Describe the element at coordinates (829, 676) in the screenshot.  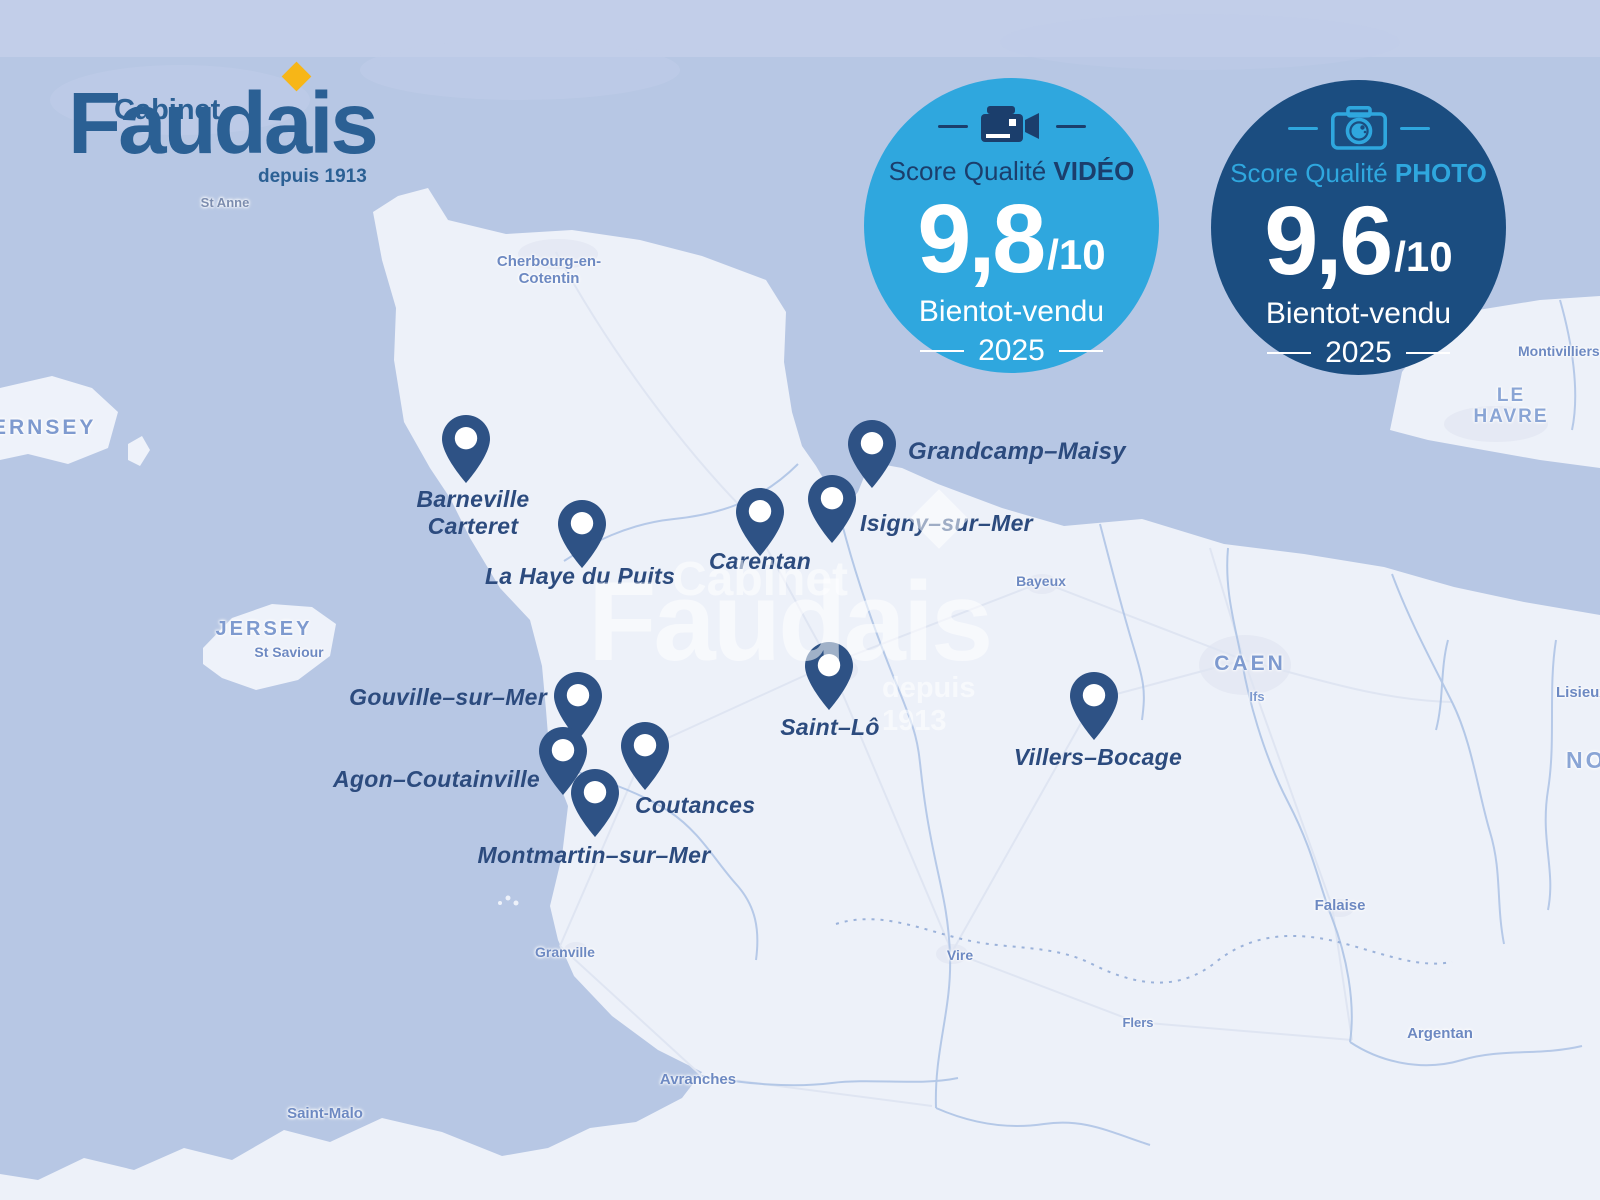
I see `pin-icon-saint-lo` at that location.